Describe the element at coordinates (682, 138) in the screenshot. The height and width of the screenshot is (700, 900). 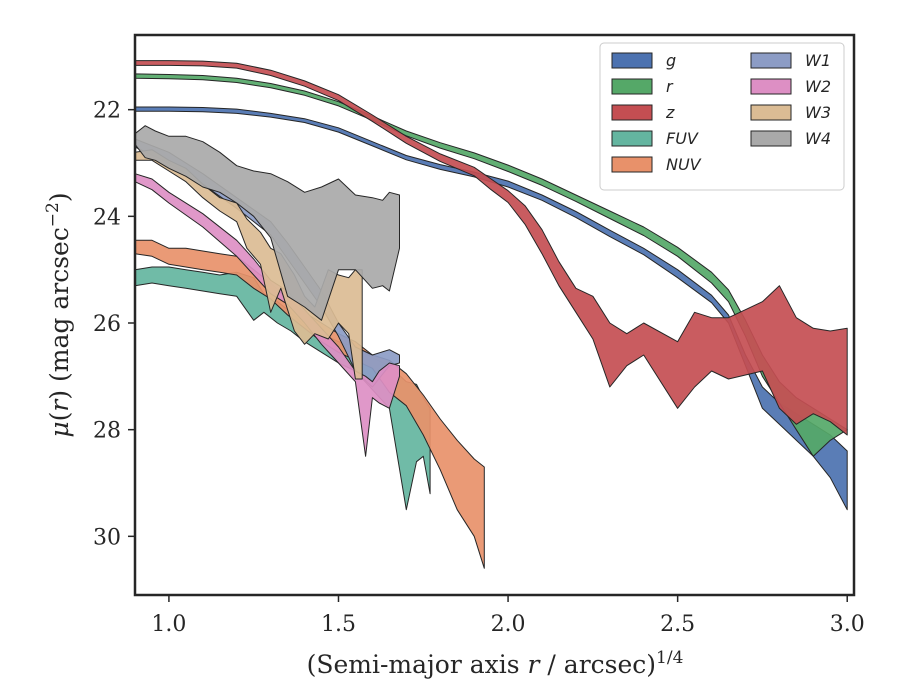
I see `legend-label-fuv: FUV` at that location.